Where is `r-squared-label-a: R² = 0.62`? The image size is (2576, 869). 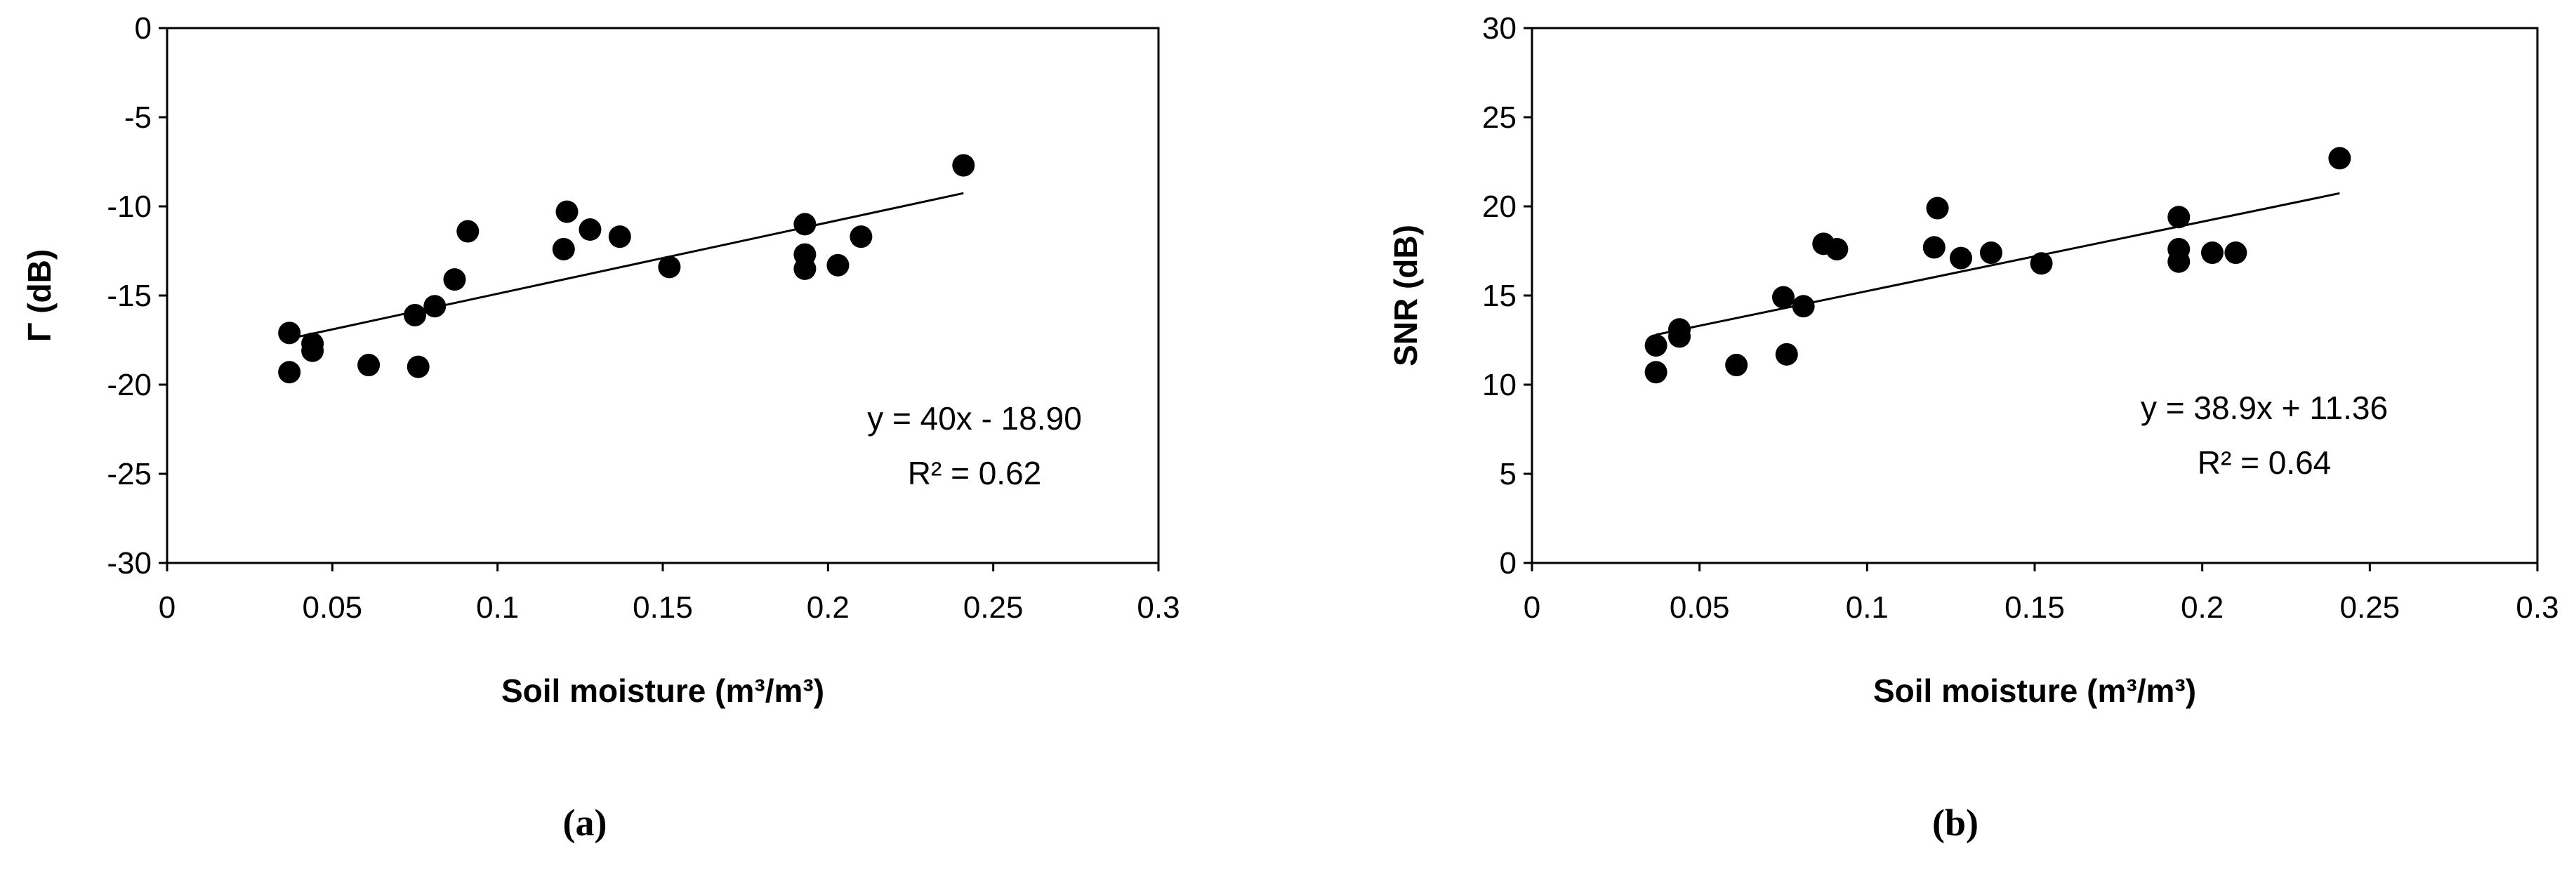
r-squared-label-a: R² = 0.62 is located at coordinates (975, 473).